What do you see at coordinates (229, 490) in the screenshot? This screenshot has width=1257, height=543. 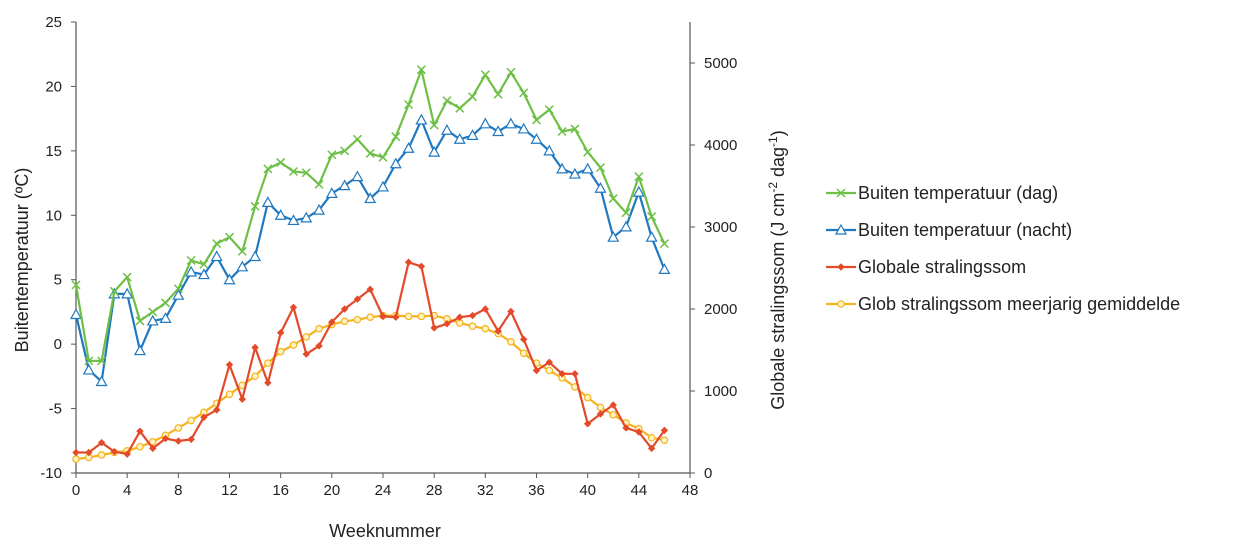 I see `x-tick-label: 12` at bounding box center [229, 490].